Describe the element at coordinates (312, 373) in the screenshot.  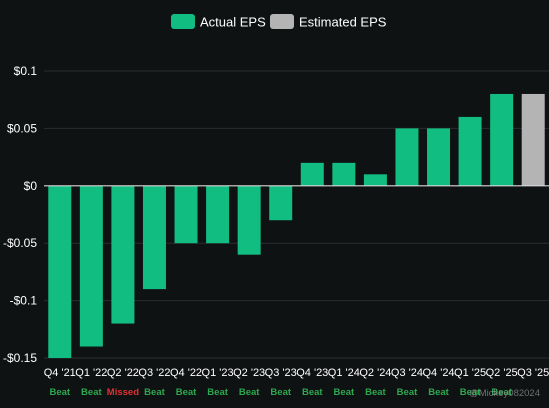
I see `x-tick-label: Q4 '23` at that location.